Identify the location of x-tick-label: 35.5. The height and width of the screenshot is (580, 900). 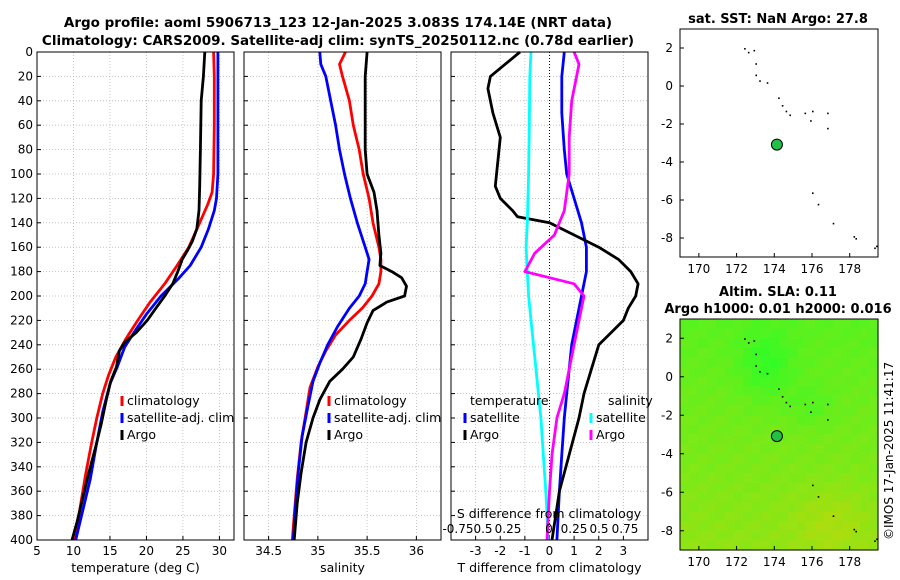
(367, 551).